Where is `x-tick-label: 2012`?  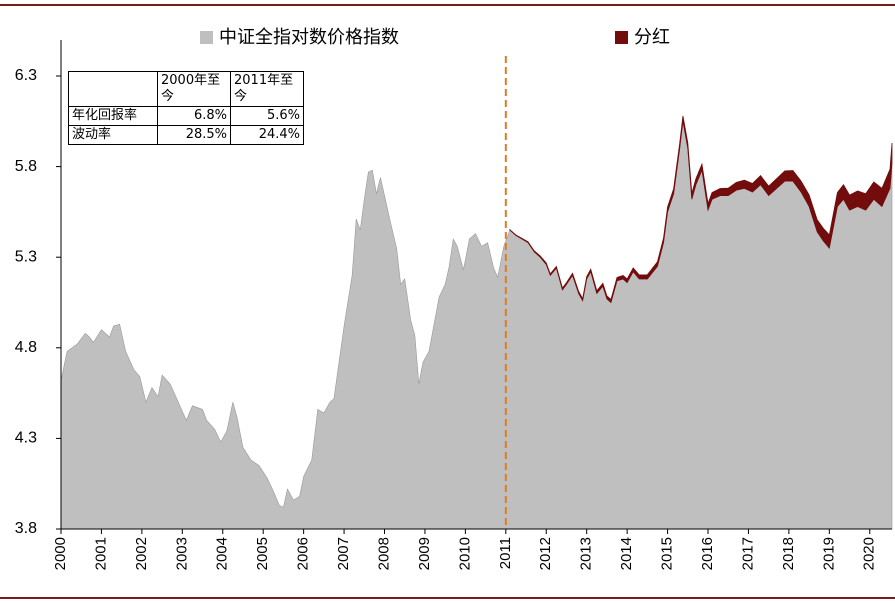 x-tick-label: 2012 is located at coordinates (545, 553).